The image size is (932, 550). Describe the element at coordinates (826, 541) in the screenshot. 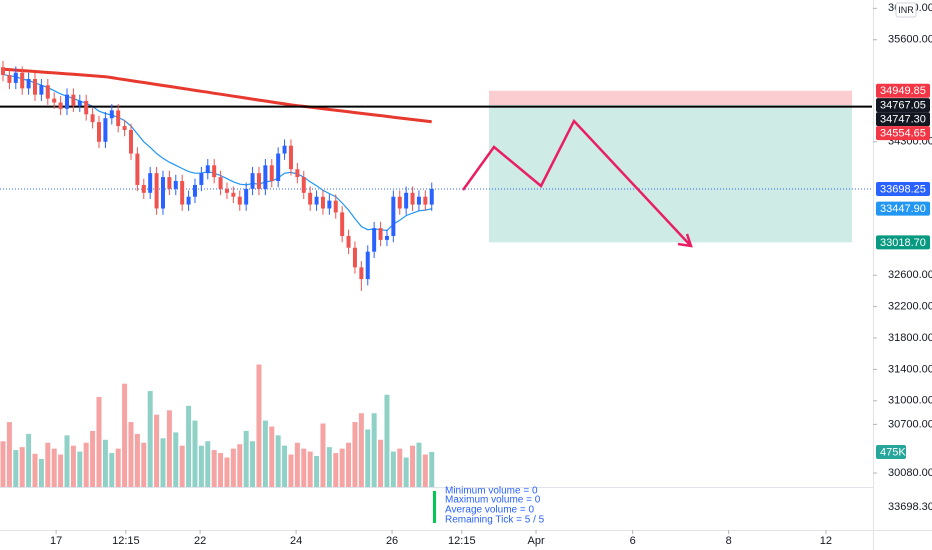

I see `x-tick-label: 12` at that location.